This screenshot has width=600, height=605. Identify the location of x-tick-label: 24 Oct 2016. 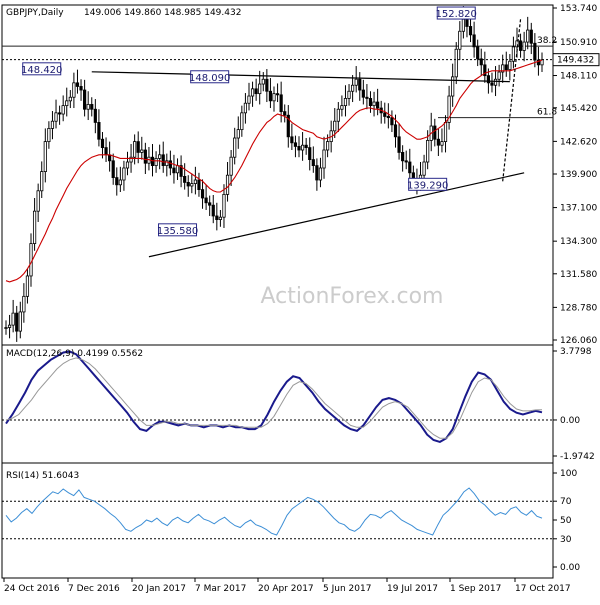
(32, 589).